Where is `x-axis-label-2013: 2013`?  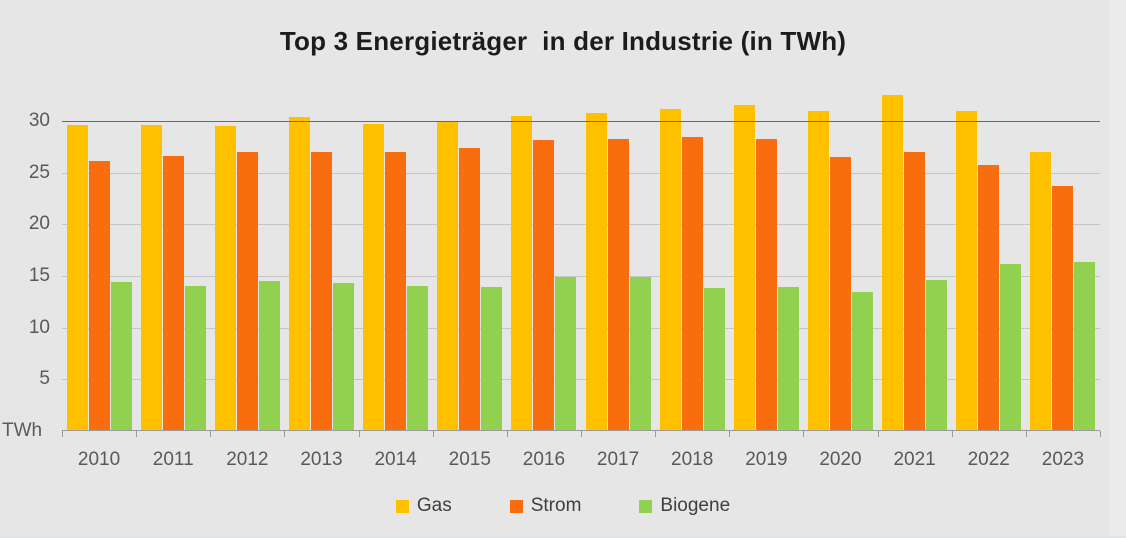
x-axis-label-2013: 2013 is located at coordinates (321, 459).